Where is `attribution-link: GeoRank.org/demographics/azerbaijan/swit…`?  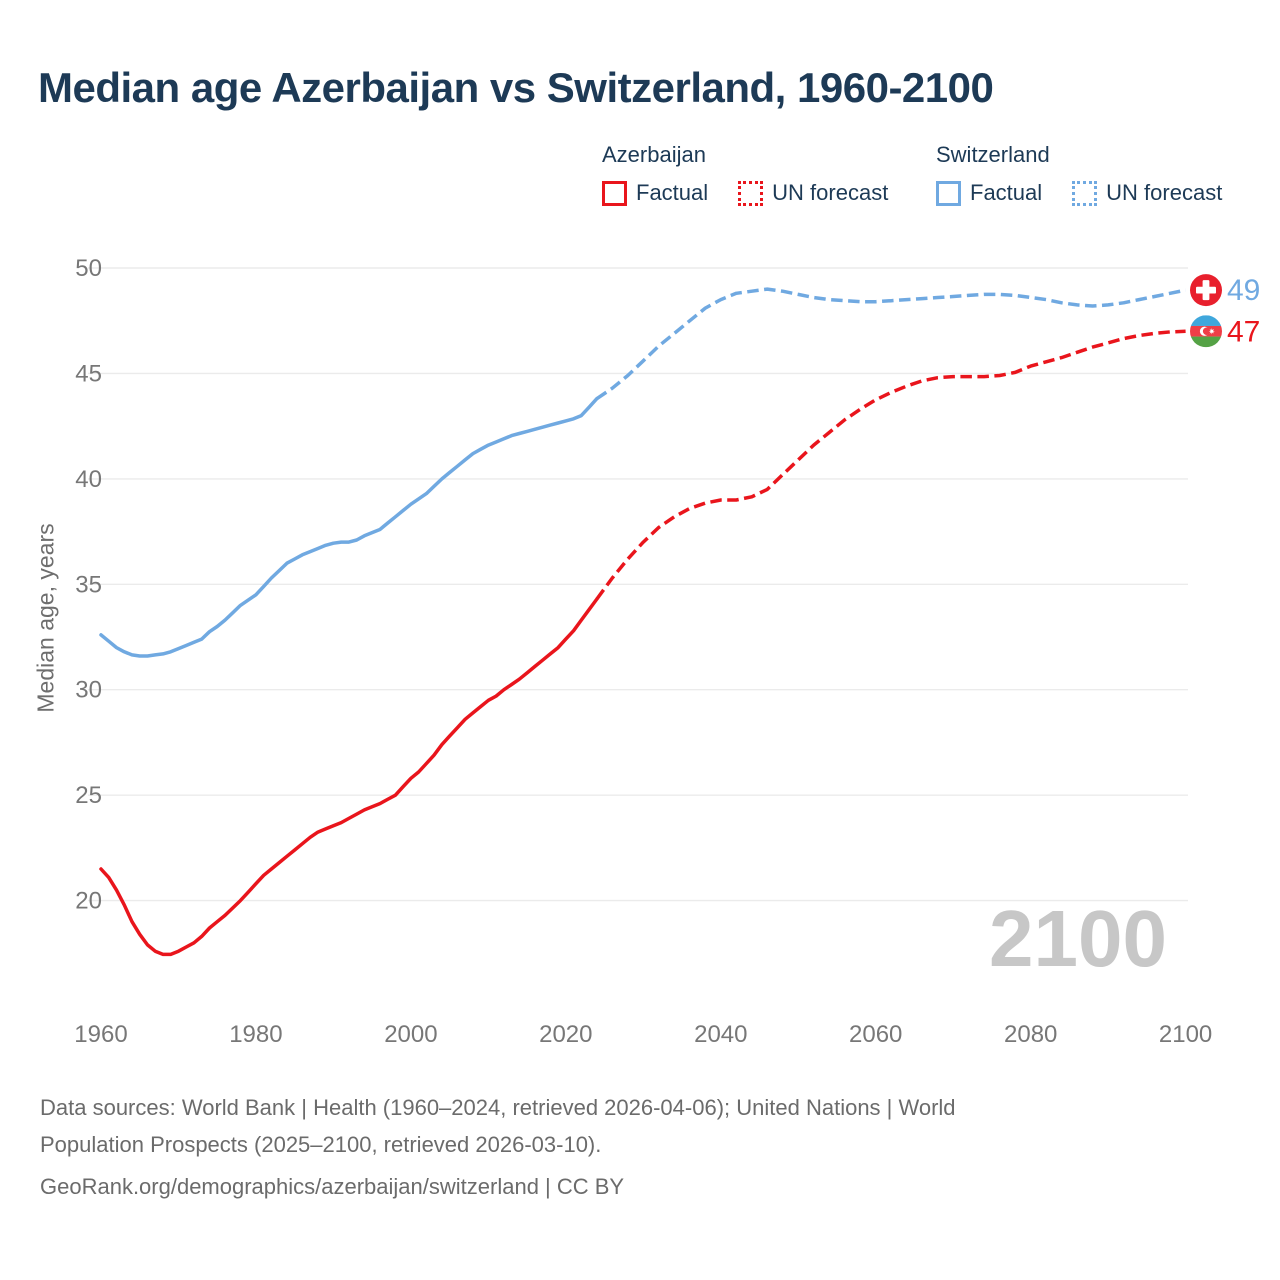 attribution-link: GeoRank.org/demographics/azerbaijan/swit… is located at coordinates (332, 1186).